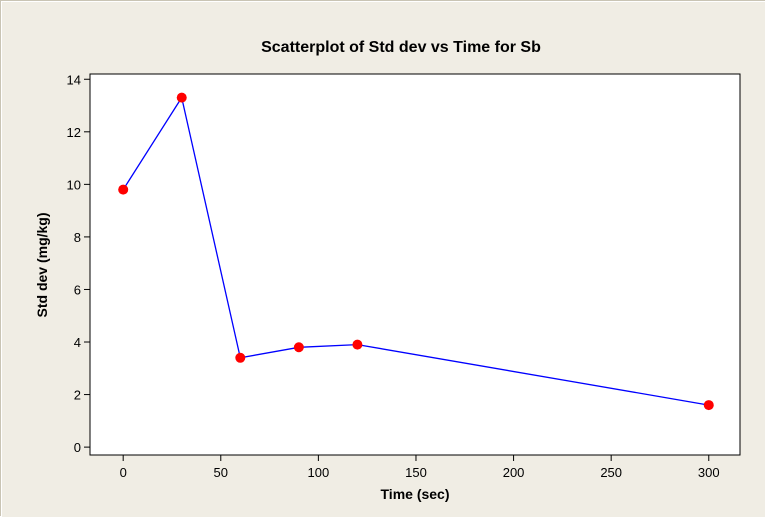  I want to click on y-tick-label: 14, so click(74, 79).